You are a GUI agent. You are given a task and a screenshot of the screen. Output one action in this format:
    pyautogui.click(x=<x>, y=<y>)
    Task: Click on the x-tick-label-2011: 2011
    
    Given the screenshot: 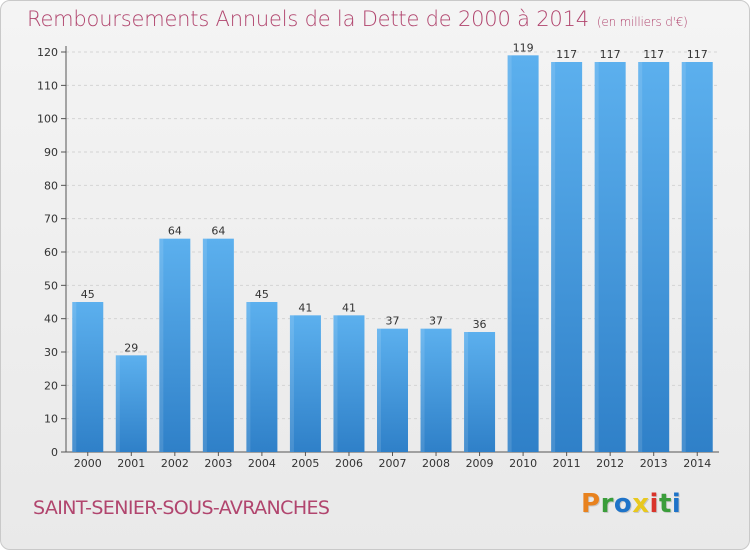 What is the action you would take?
    pyautogui.click(x=567, y=463)
    